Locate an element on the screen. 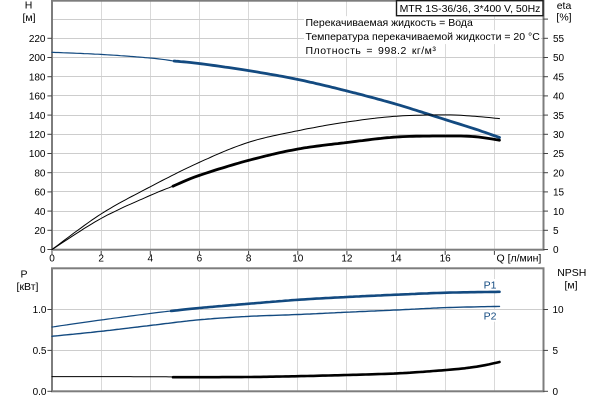  svg-text: 8 is located at coordinates (249, 259).